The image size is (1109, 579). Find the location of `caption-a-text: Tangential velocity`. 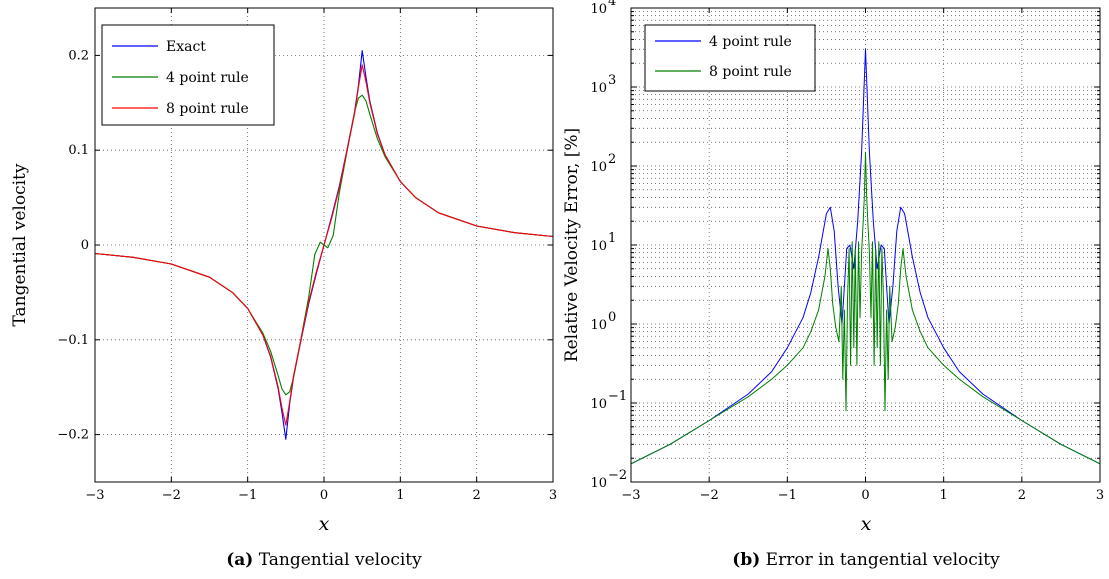

caption-a-text: Tangential velocity is located at coordinates (337, 560).